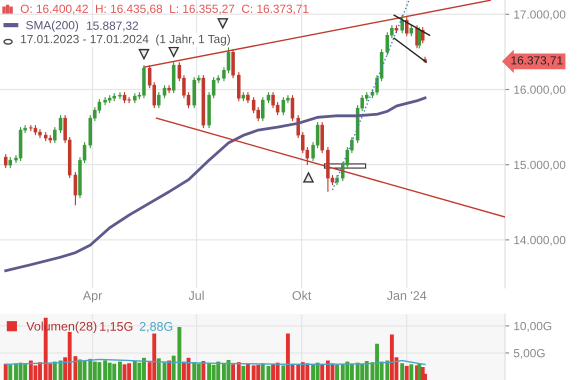 The width and height of the screenshot is (580, 380). What do you see at coordinates (52, 26) in the screenshot?
I see `legend-label: SMA(200)` at bounding box center [52, 26].